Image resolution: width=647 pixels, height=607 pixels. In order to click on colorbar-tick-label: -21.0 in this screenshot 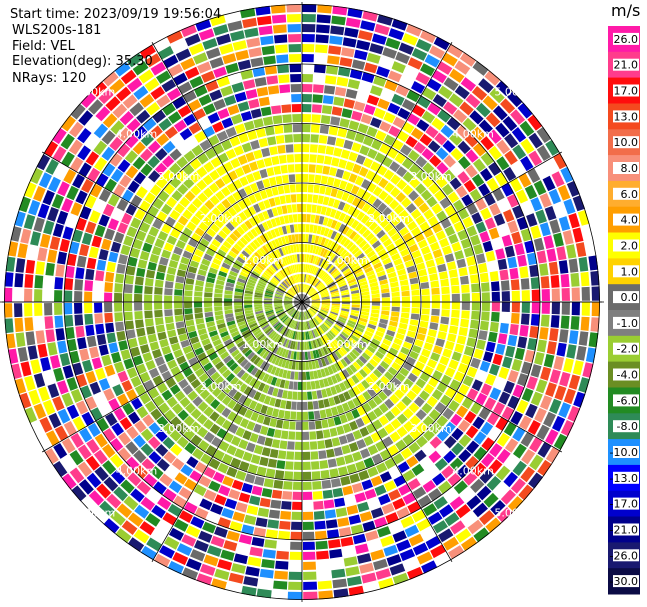, I will do `click(624, 530)`.